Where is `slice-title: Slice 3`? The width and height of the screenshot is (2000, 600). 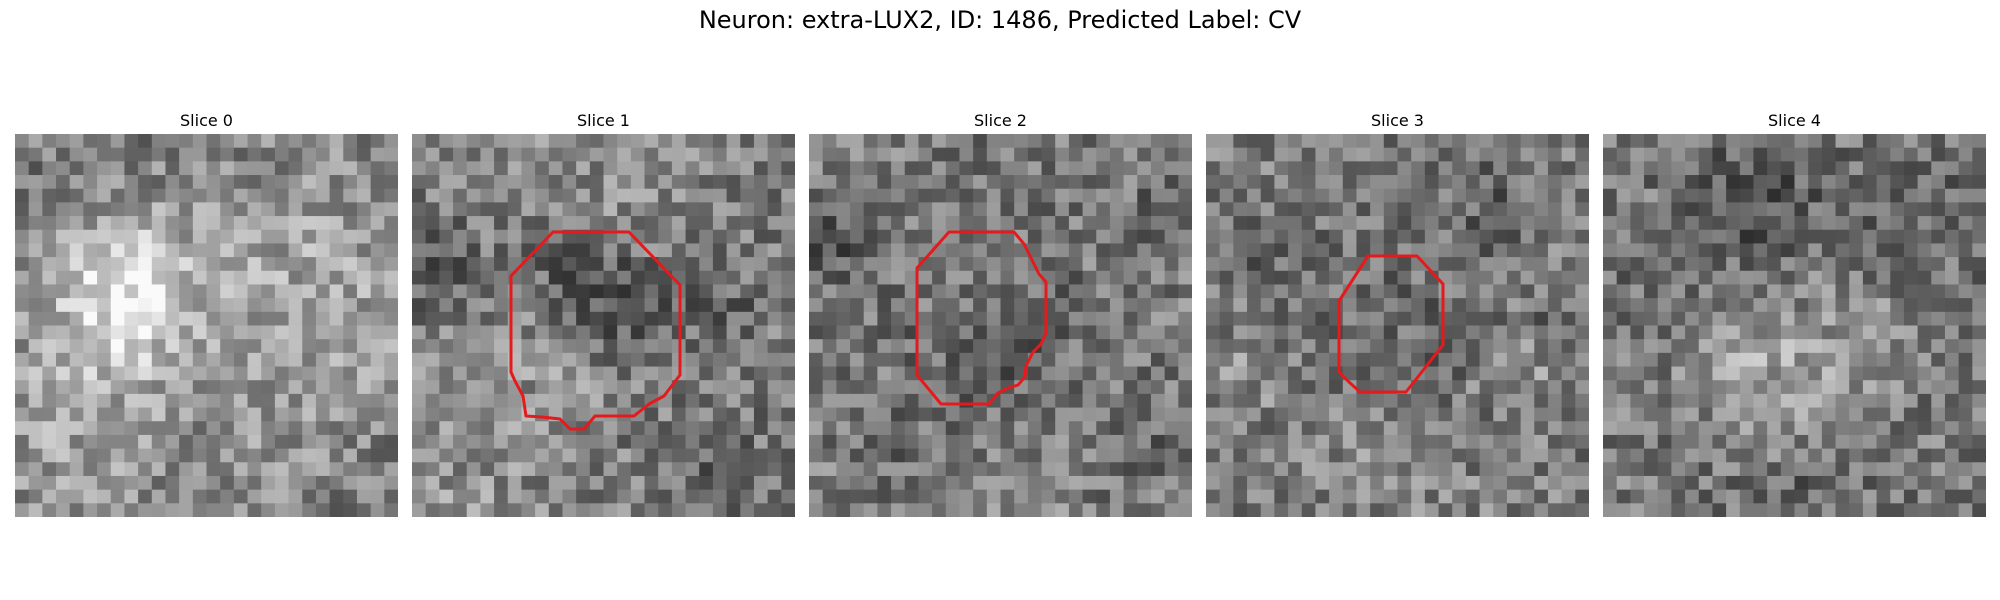 slice-title: Slice 3 is located at coordinates (1397, 120).